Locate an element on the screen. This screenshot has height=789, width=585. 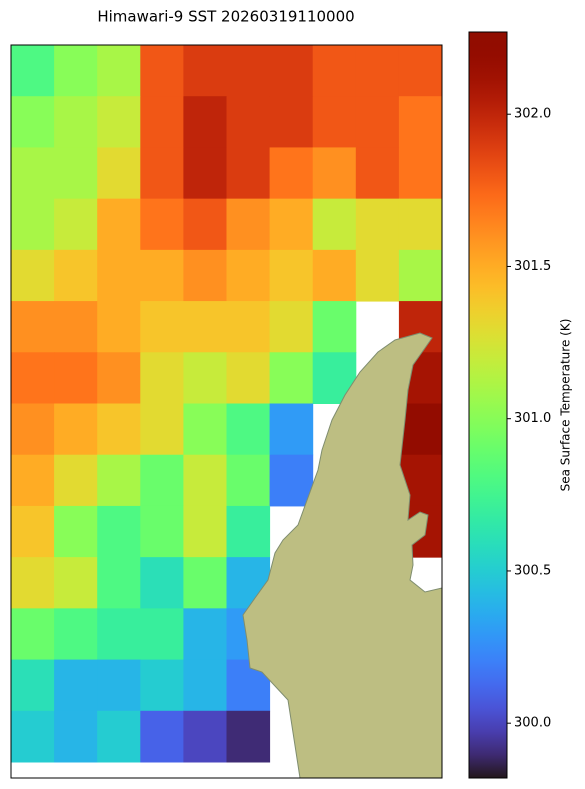
colorbar-tick-label: 300.0 is located at coordinates (532, 723).